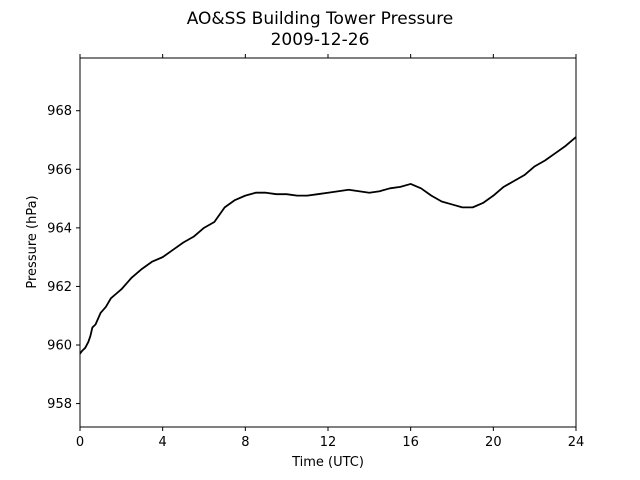  Describe the element at coordinates (493, 442) in the screenshot. I see `x-tick-label: 20` at that location.